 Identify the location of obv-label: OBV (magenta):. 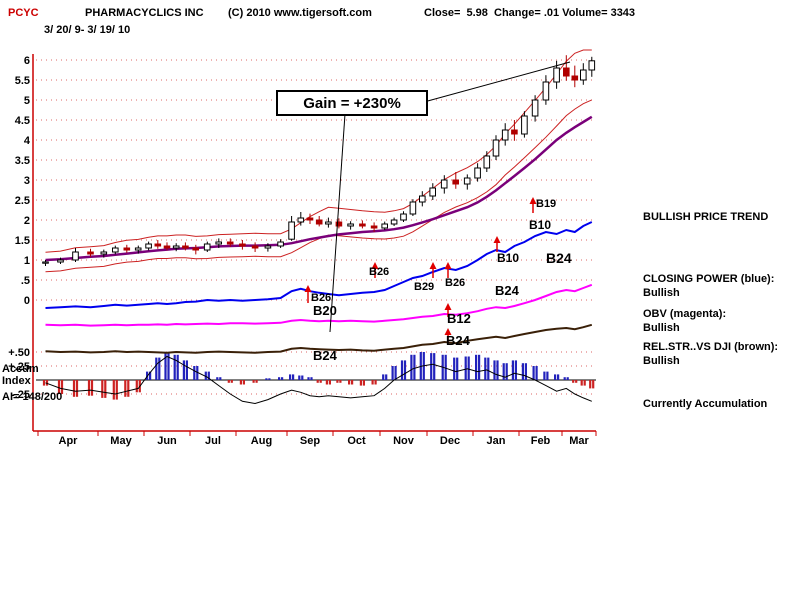
(685, 314).